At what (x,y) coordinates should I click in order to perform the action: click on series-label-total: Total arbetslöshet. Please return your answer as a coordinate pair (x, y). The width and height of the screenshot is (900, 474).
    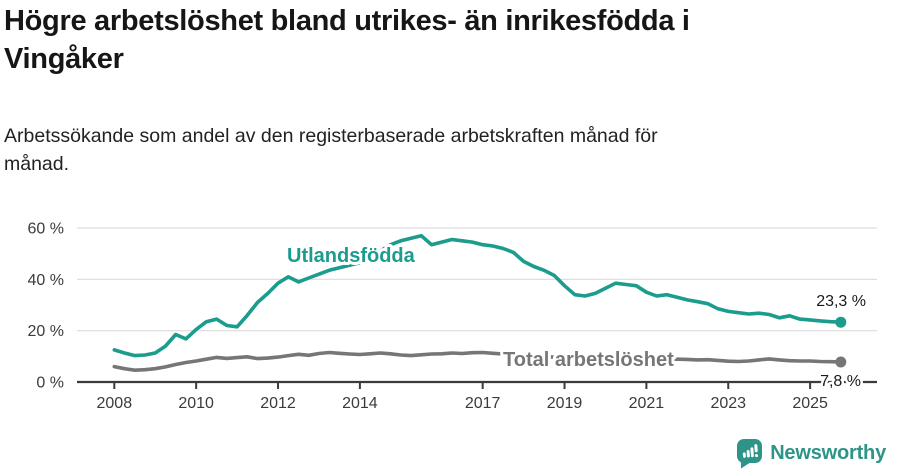
    Looking at the image, I should click on (588, 360).